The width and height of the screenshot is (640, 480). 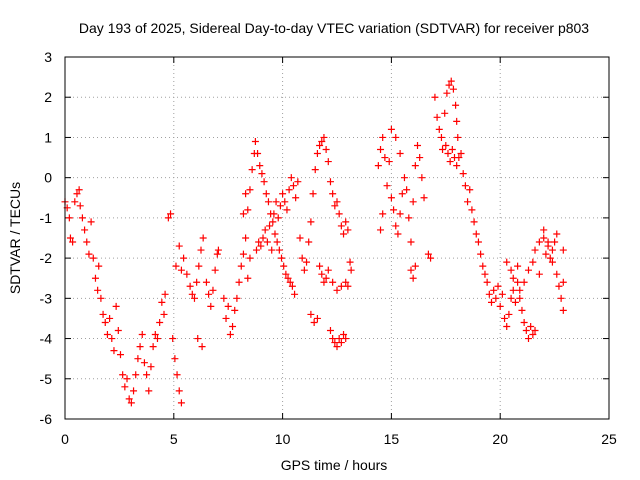 What do you see at coordinates (48, 178) in the screenshot?
I see `y-tick-label: 0` at bounding box center [48, 178].